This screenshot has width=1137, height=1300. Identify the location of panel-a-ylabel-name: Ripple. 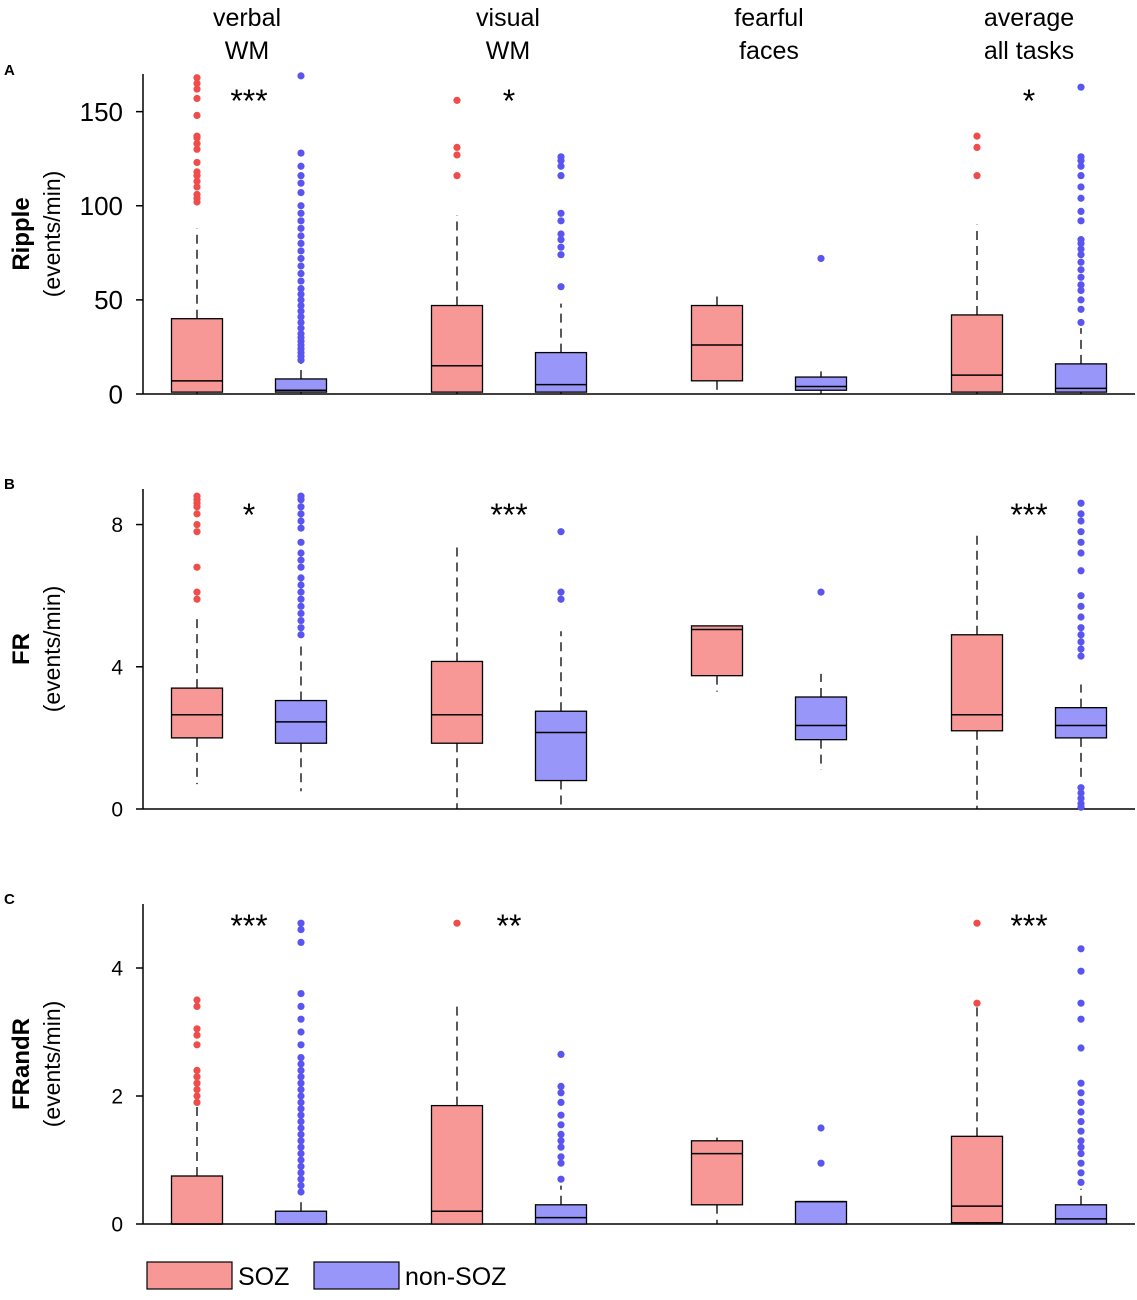
(21, 233).